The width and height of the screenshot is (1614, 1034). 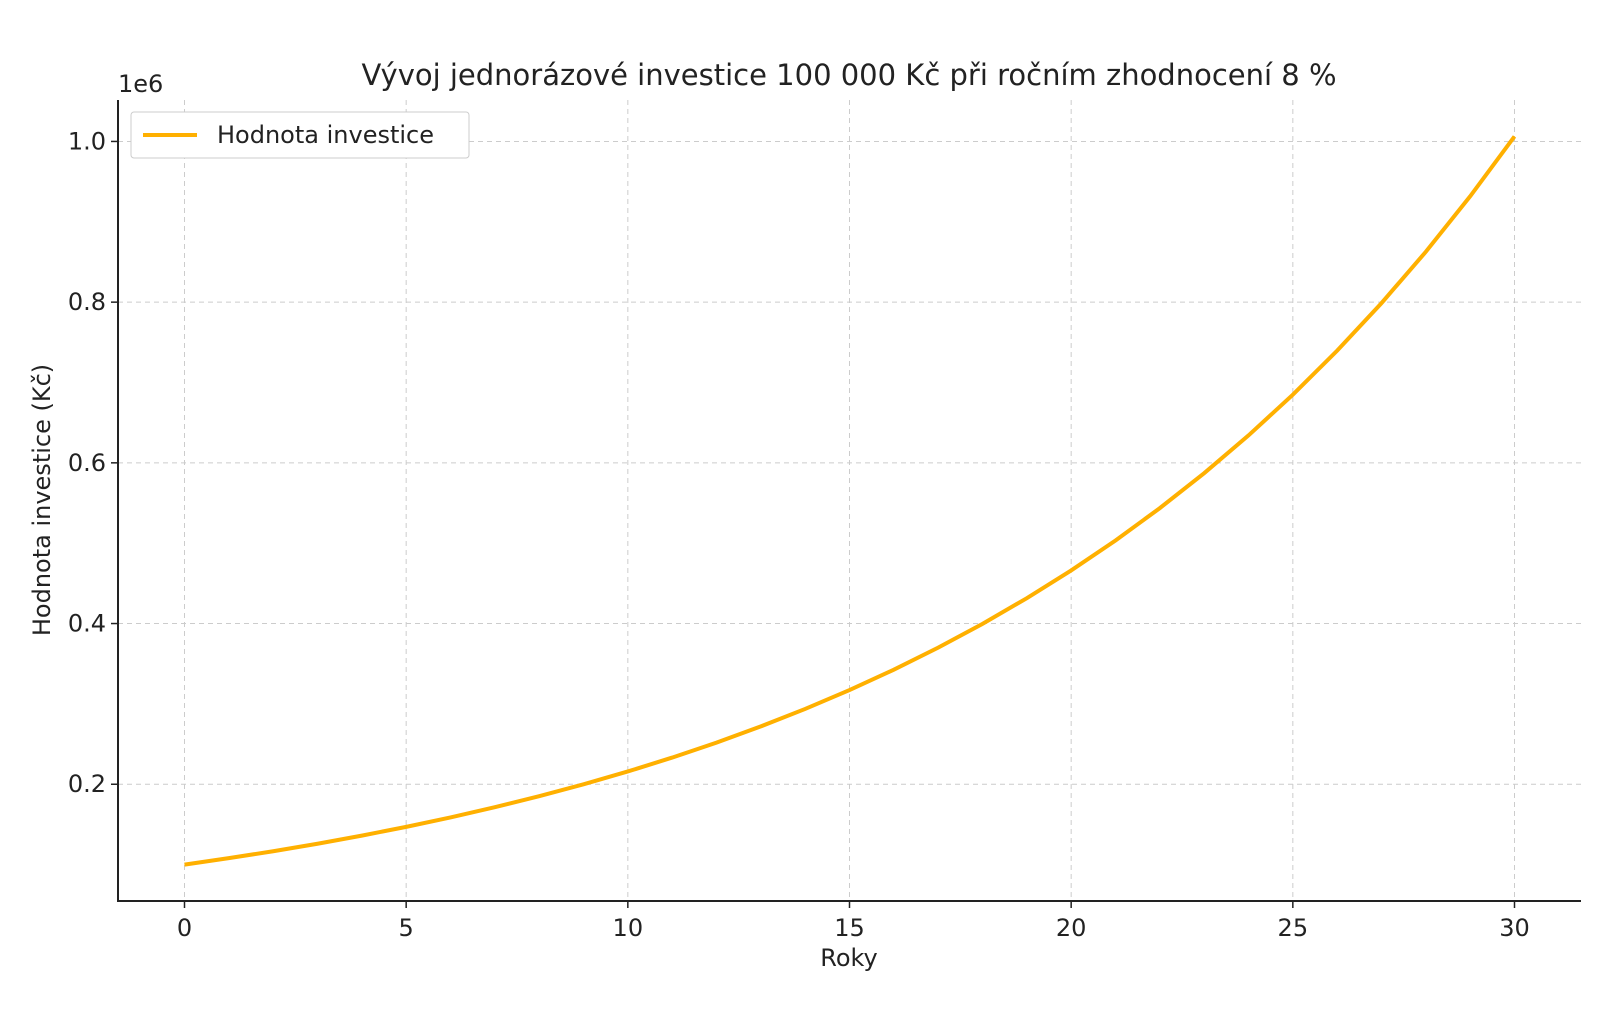 What do you see at coordinates (184, 928) in the screenshot?
I see `x-tick-label: 0` at bounding box center [184, 928].